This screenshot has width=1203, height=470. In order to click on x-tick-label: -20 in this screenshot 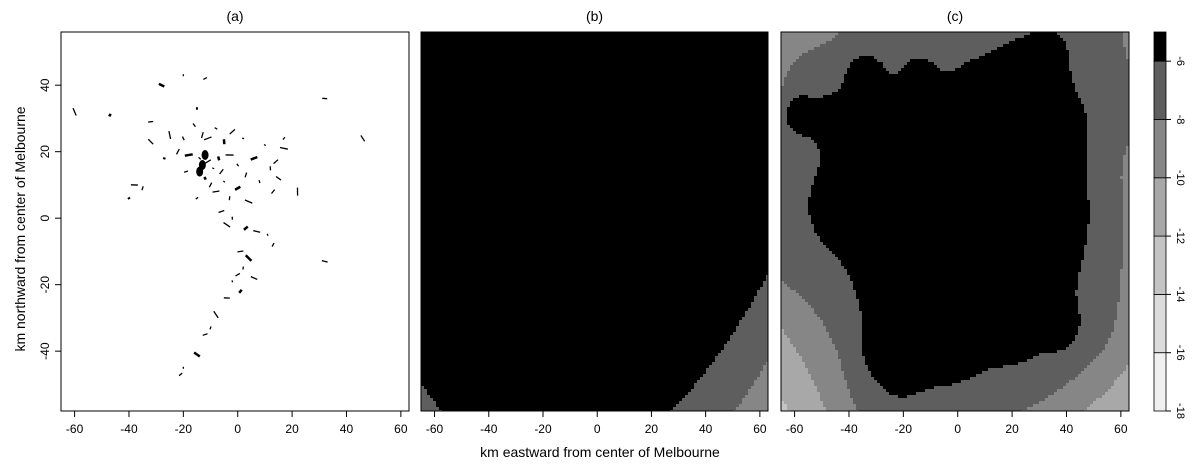, I will do `click(904, 429)`.